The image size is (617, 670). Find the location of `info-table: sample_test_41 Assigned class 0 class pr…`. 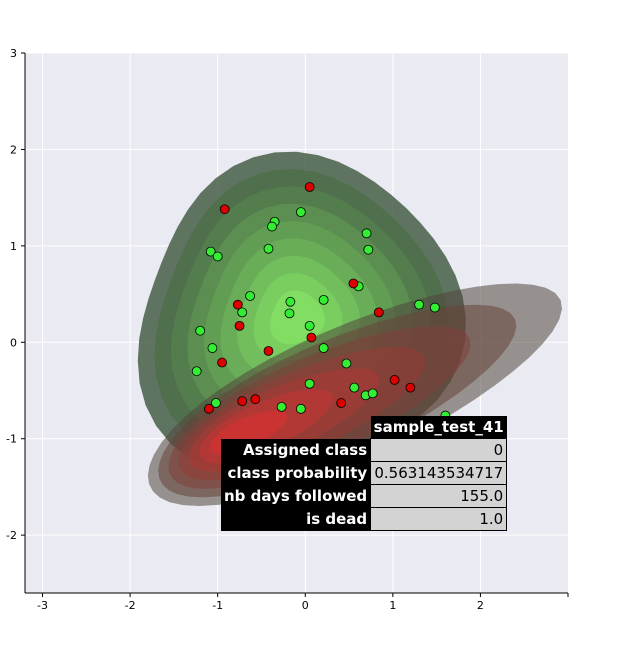

info-table: sample_test_41 Assigned class 0 class pr… is located at coordinates (364, 473).